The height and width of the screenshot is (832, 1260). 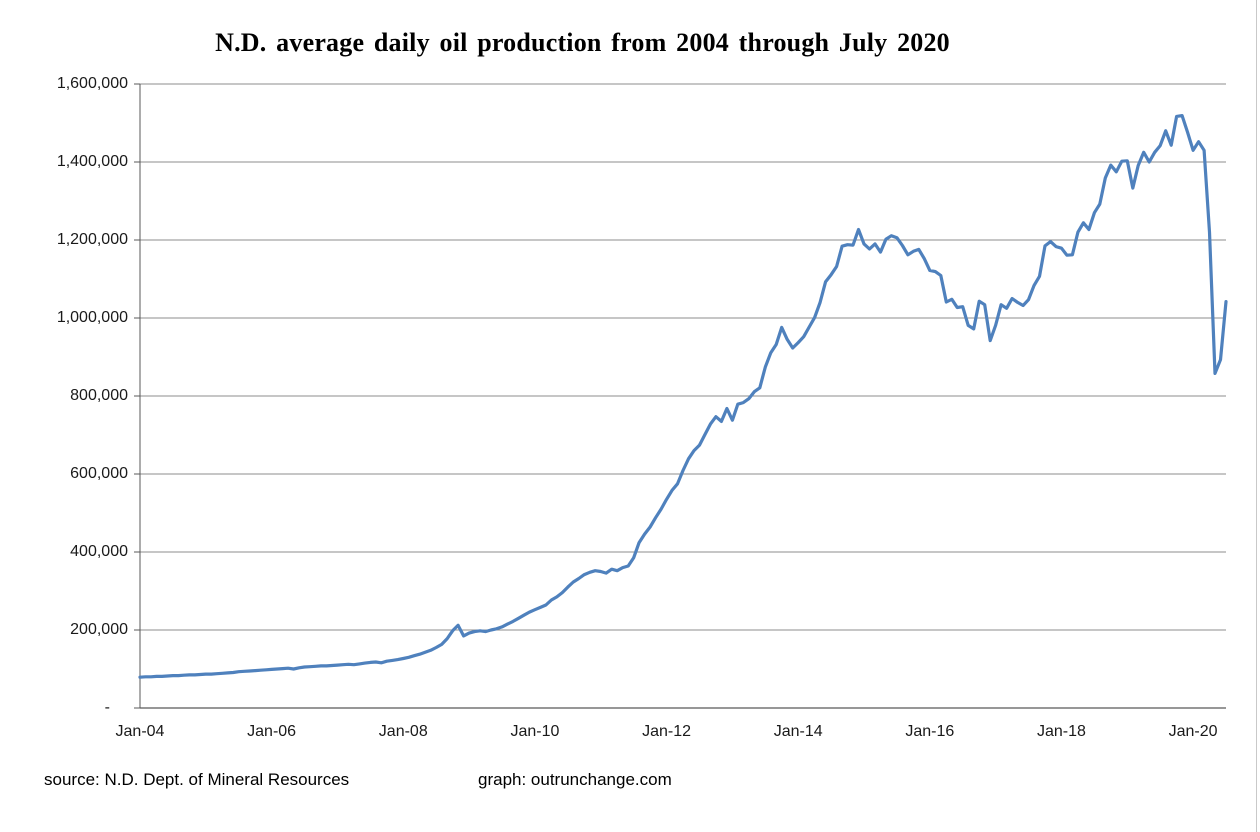 I want to click on y-axis-label: 200,000, so click(x=99, y=629).